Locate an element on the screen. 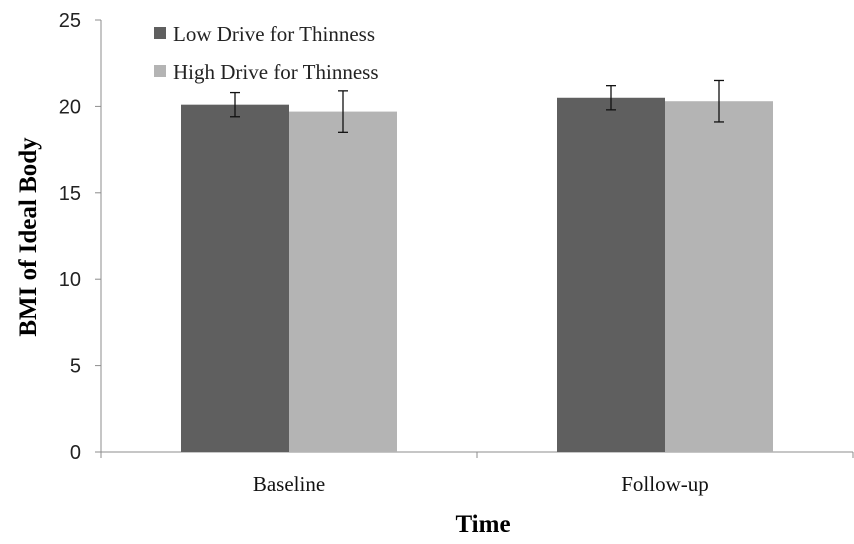 The height and width of the screenshot is (544, 854). bar-low-followup is located at coordinates (611, 274).